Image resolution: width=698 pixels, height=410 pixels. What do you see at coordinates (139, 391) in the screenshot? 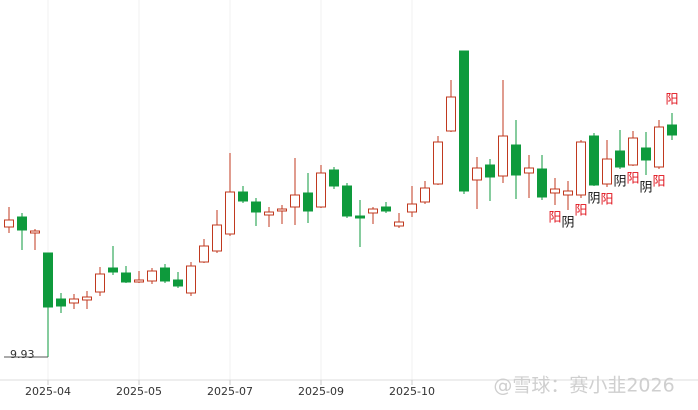
I see `x-tick-label: 2025-05` at bounding box center [139, 391].